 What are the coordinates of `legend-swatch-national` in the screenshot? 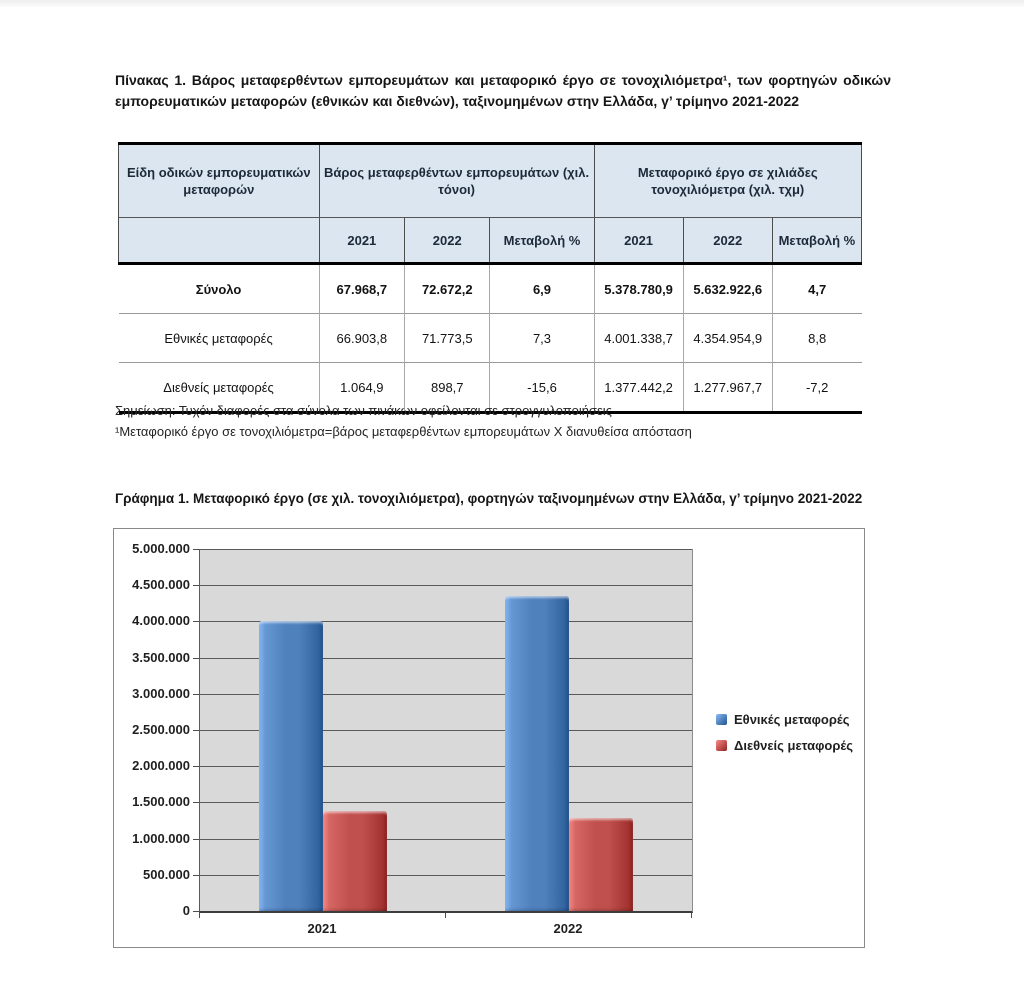 It's located at (721, 719).